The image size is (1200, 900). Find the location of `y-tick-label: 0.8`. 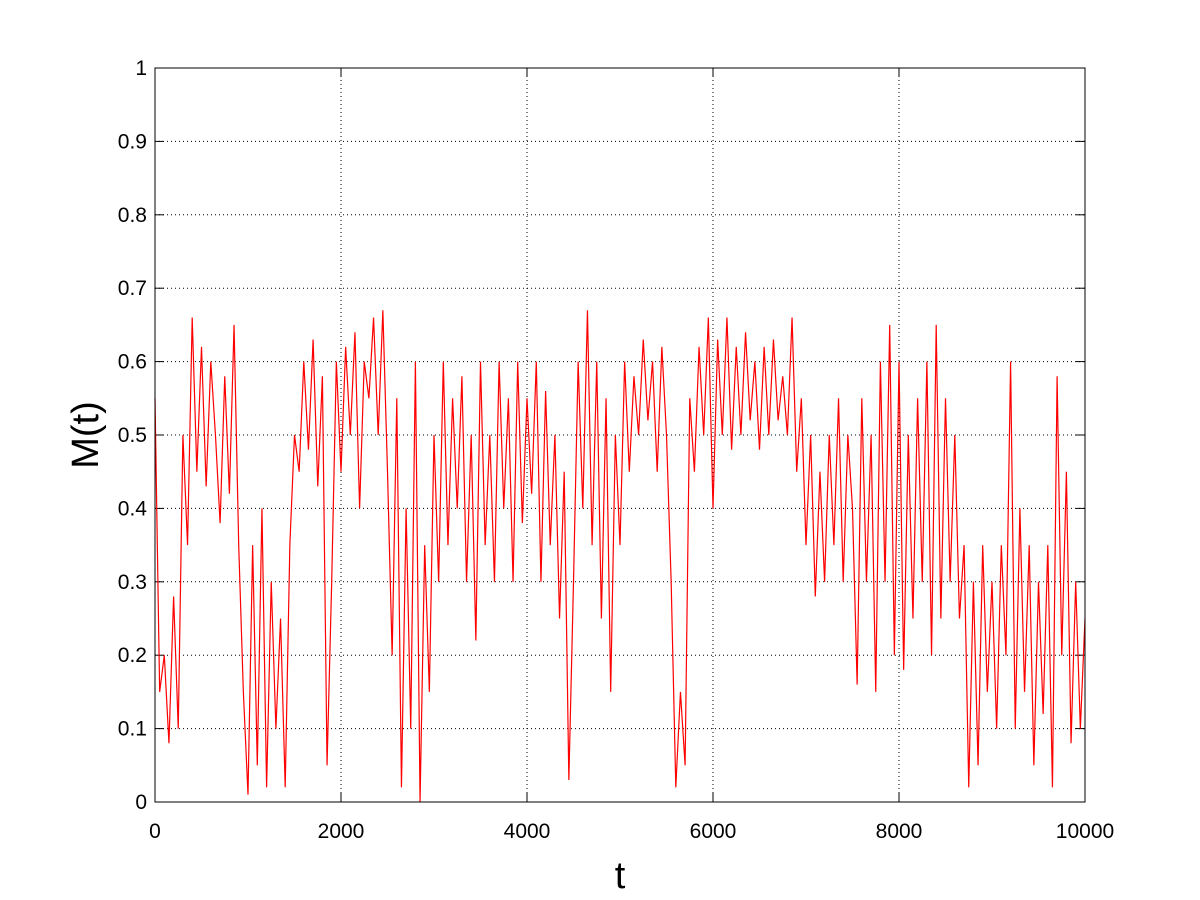

y-tick-label: 0.8 is located at coordinates (132, 215).